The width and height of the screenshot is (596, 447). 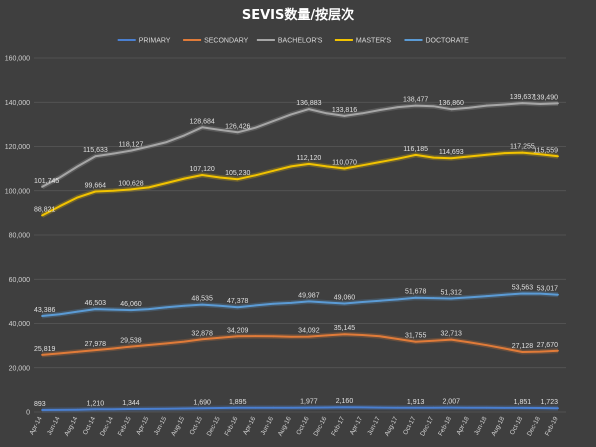 I want to click on data-label: 88,821, so click(x=45, y=209).